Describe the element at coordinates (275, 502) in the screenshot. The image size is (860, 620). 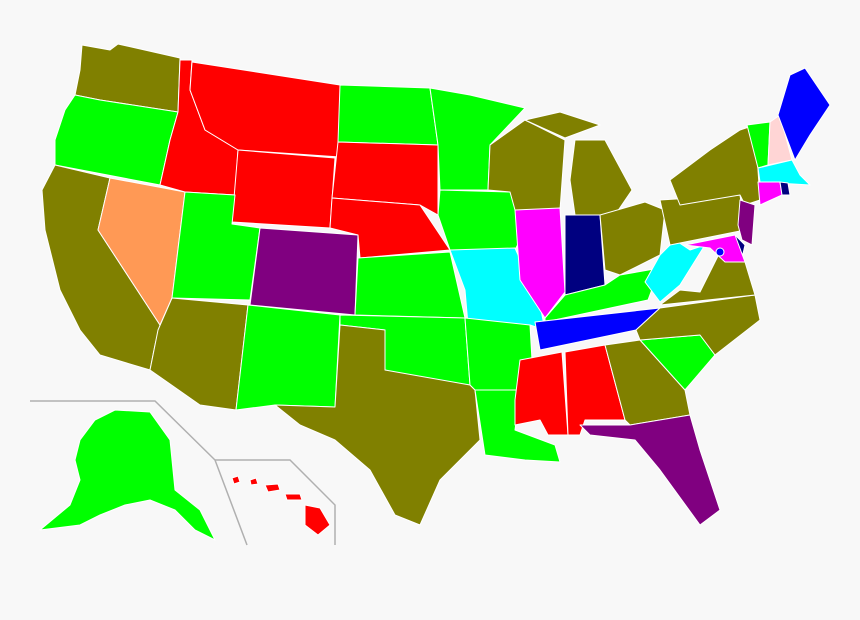
I see `hawaii-inset-border` at that location.